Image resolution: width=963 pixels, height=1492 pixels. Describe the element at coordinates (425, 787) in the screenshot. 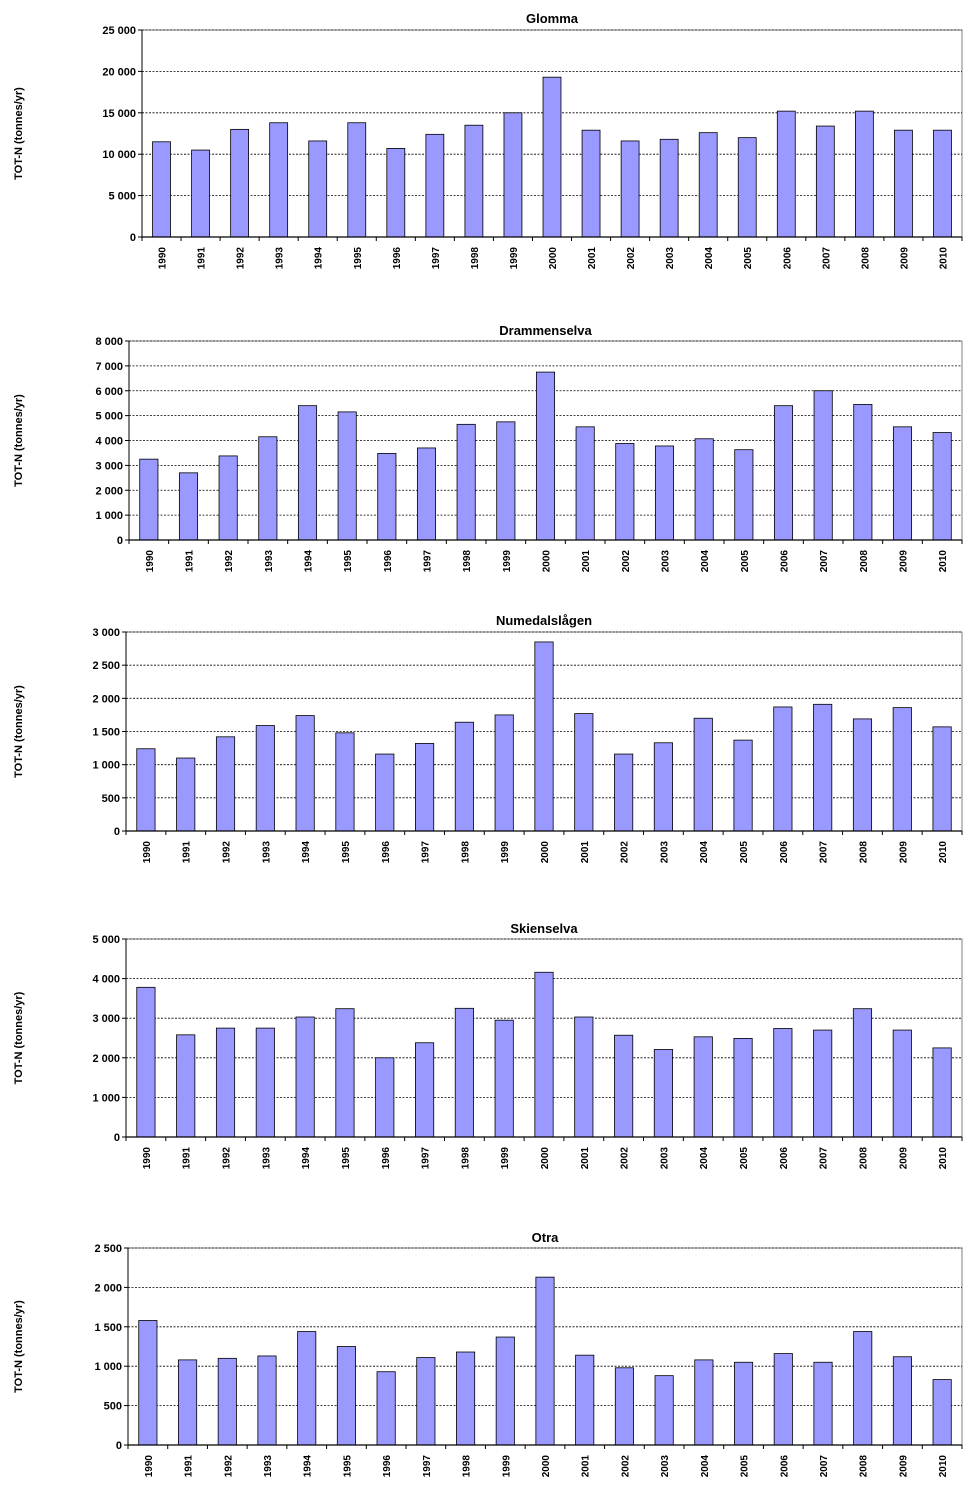

I see `bar-1997` at that location.